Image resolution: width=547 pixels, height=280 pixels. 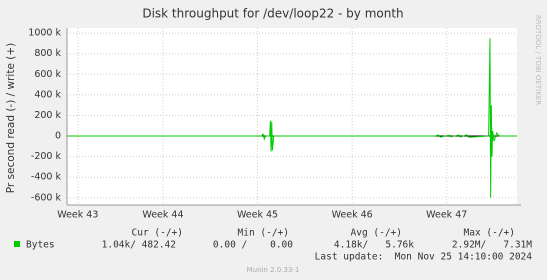 What do you see at coordinates (253, 245) in the screenshot?
I see `legend-cell: 0.00 / 0.00` at bounding box center [253, 245].